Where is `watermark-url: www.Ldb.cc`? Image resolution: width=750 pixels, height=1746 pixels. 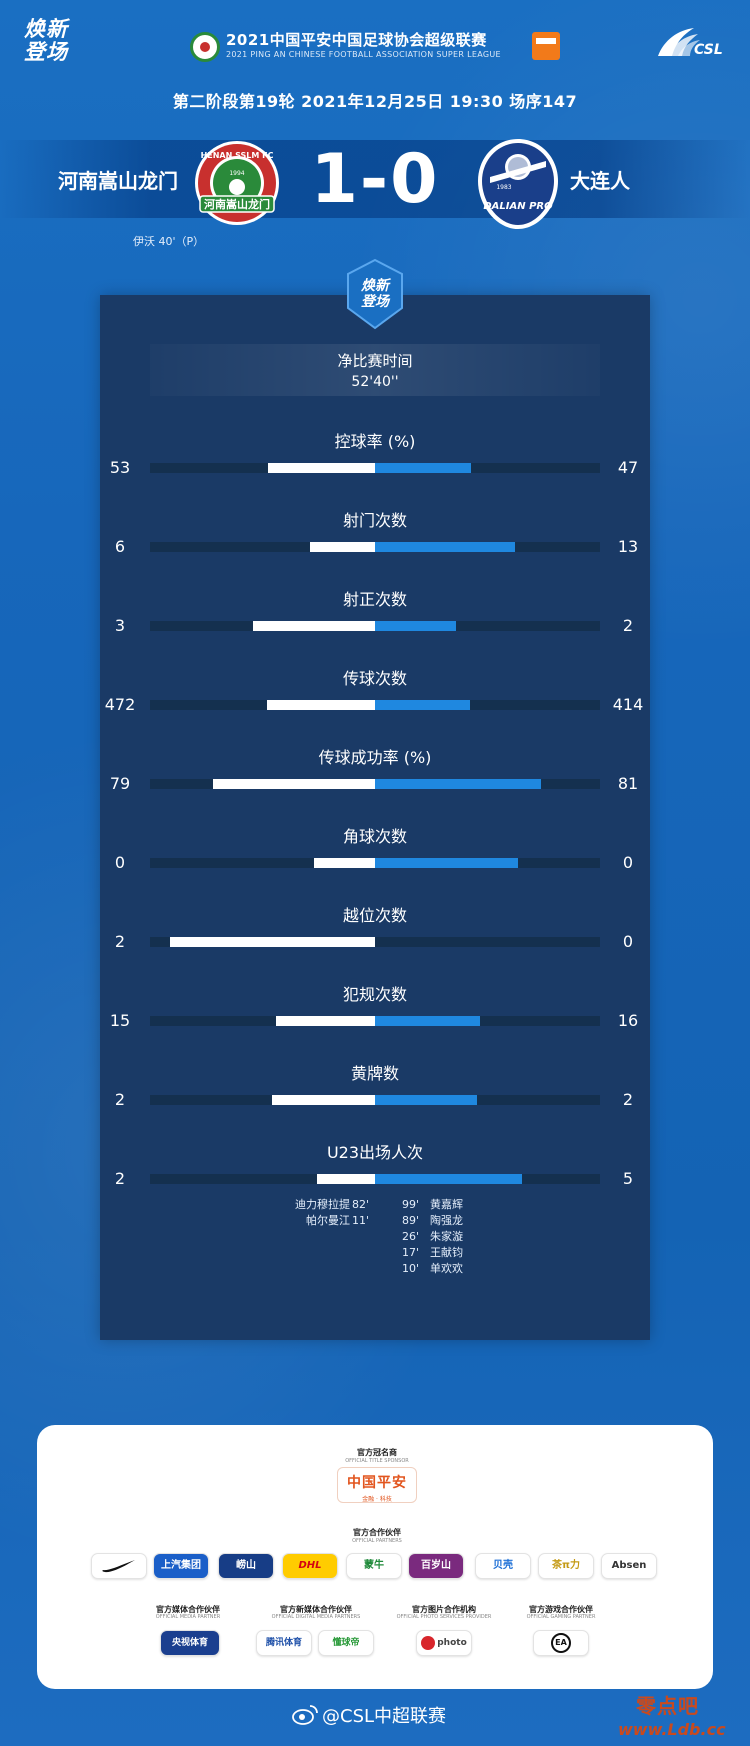
watermark-url: www.Ldb.cc is located at coordinates (672, 1729).